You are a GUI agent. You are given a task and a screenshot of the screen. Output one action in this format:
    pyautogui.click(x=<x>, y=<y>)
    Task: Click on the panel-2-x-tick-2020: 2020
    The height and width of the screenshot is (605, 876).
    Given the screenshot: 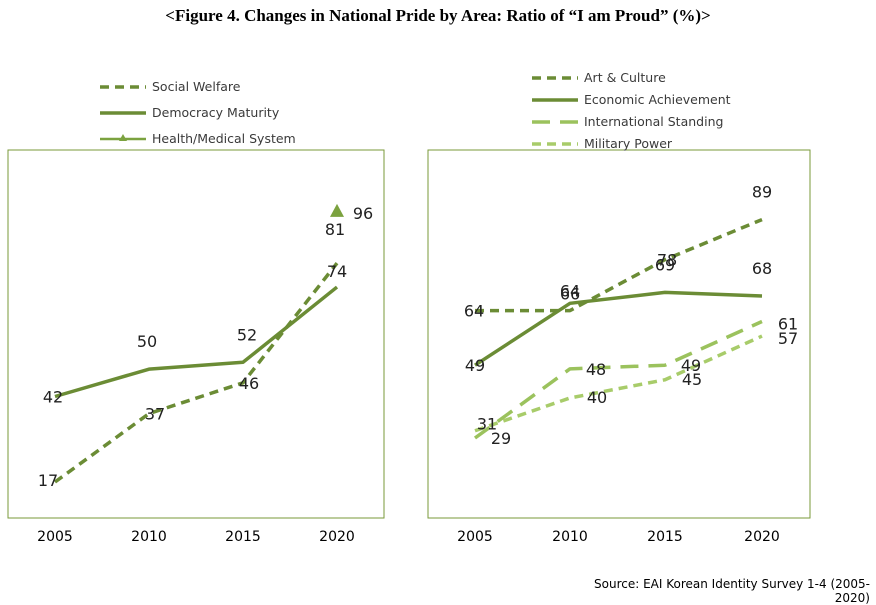 What is the action you would take?
    pyautogui.click(x=762, y=537)
    